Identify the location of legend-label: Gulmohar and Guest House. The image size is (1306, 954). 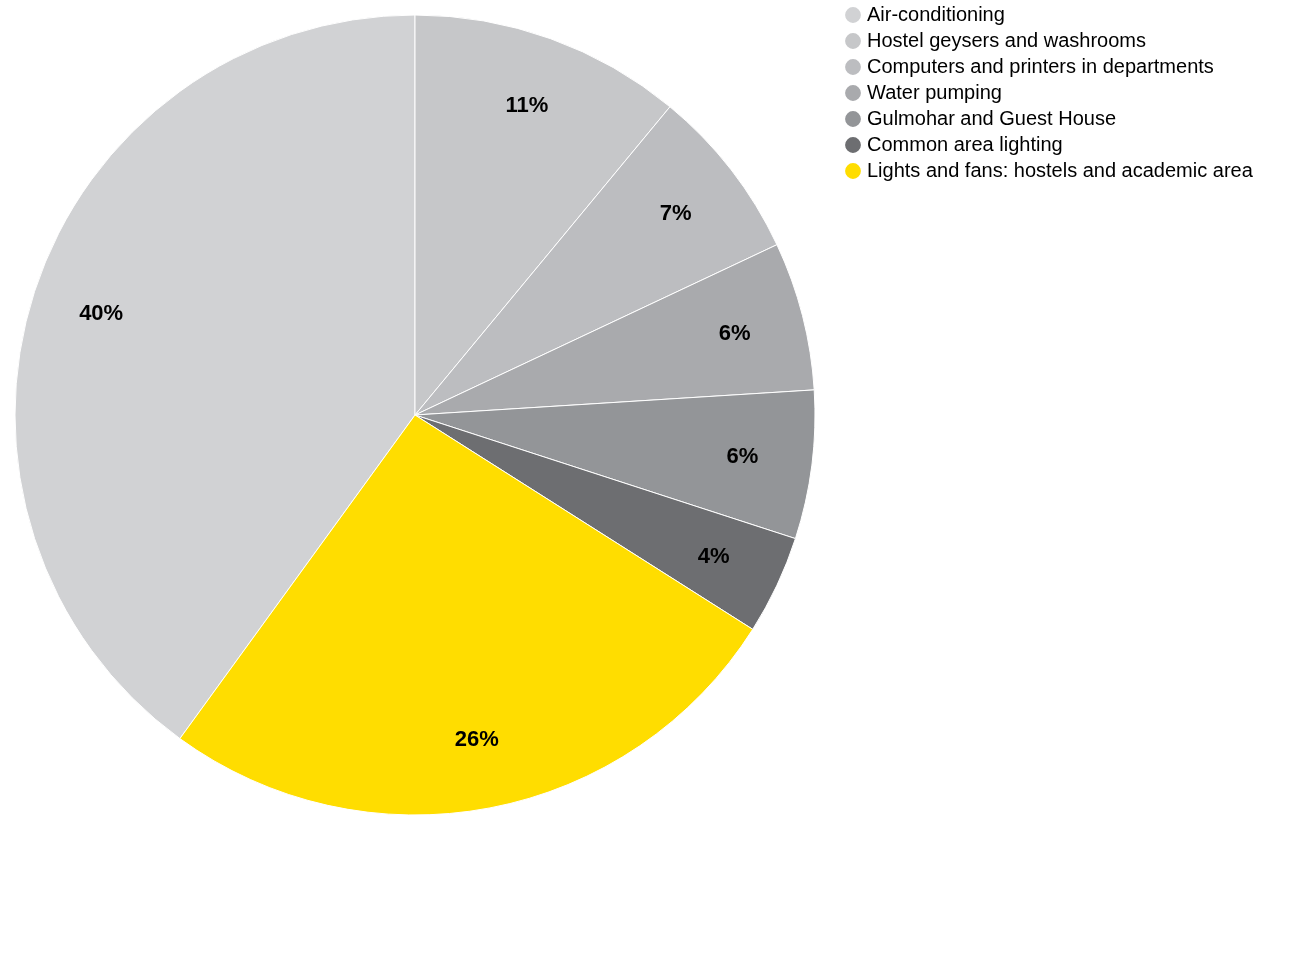
(992, 118).